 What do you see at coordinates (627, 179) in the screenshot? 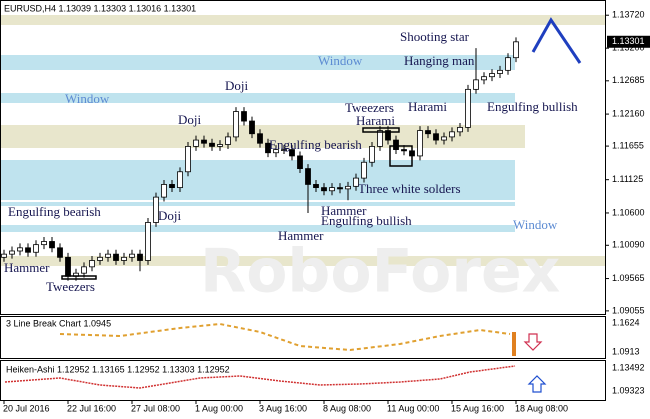
I see `y-tick-label: 1.11125` at bounding box center [627, 179].